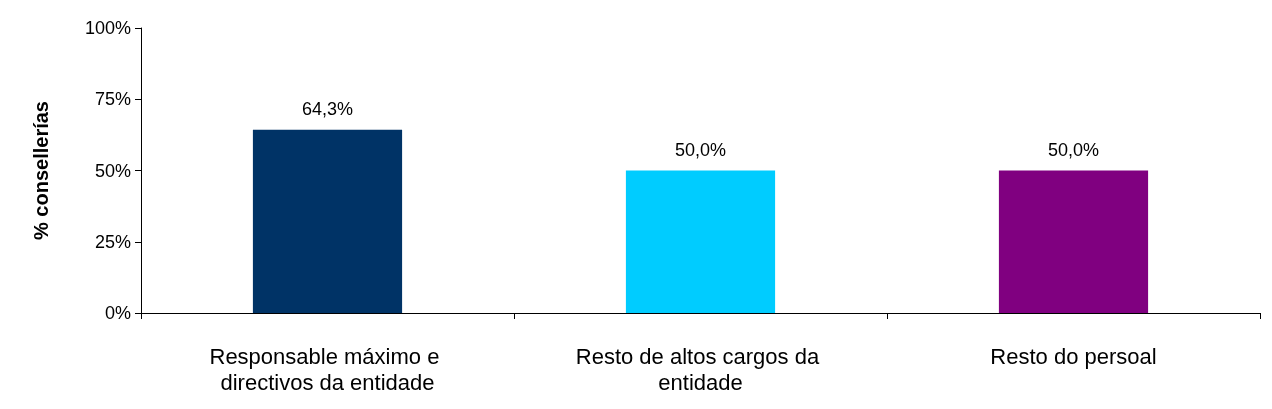 This screenshot has height=409, width=1272. I want to click on y-tick-label: 75%, so click(112, 99).